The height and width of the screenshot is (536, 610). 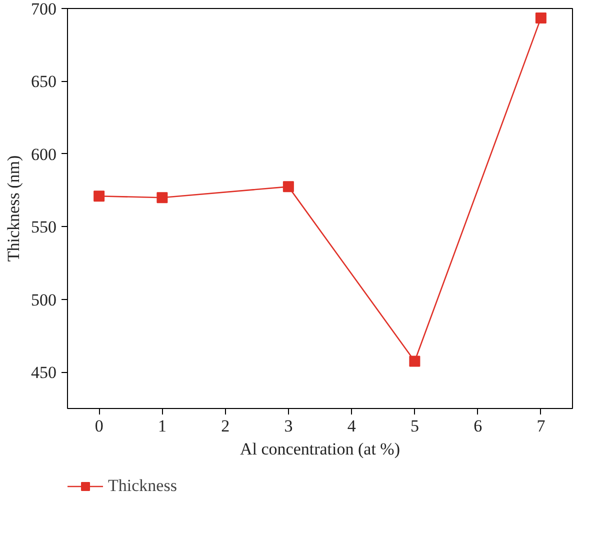 What do you see at coordinates (43, 300) in the screenshot?
I see `y-tick-label: 500` at bounding box center [43, 300].